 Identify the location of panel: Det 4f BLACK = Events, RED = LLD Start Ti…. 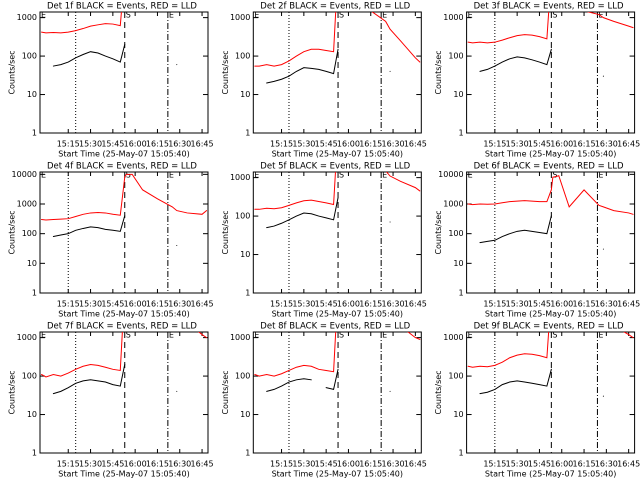
(111, 240).